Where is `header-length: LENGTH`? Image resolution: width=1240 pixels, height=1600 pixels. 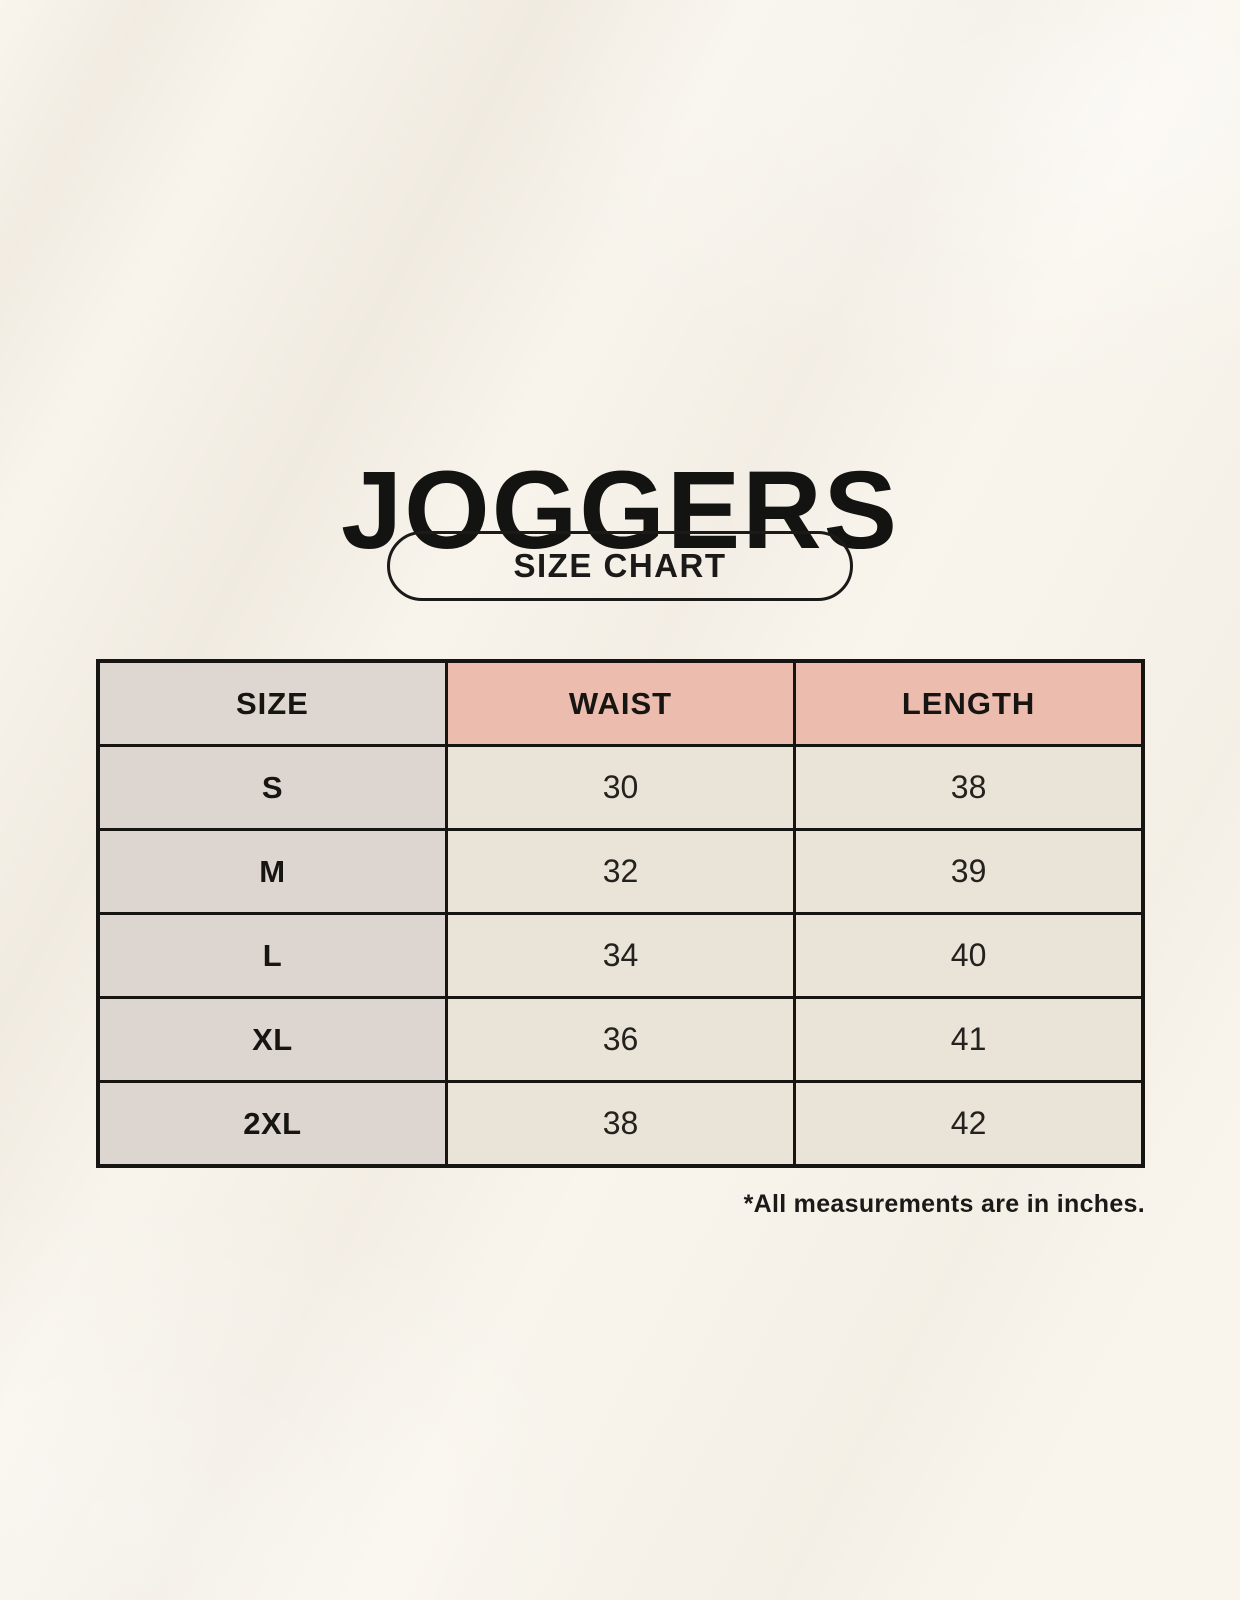 header-length: LENGTH is located at coordinates (969, 703).